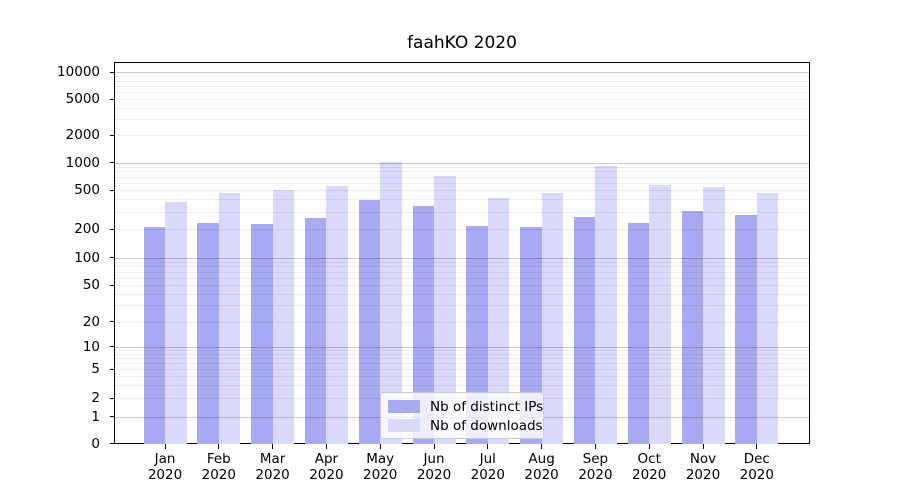 This screenshot has width=900, height=500. What do you see at coordinates (95, 369) in the screenshot?
I see `y-tick-label: 5` at bounding box center [95, 369].